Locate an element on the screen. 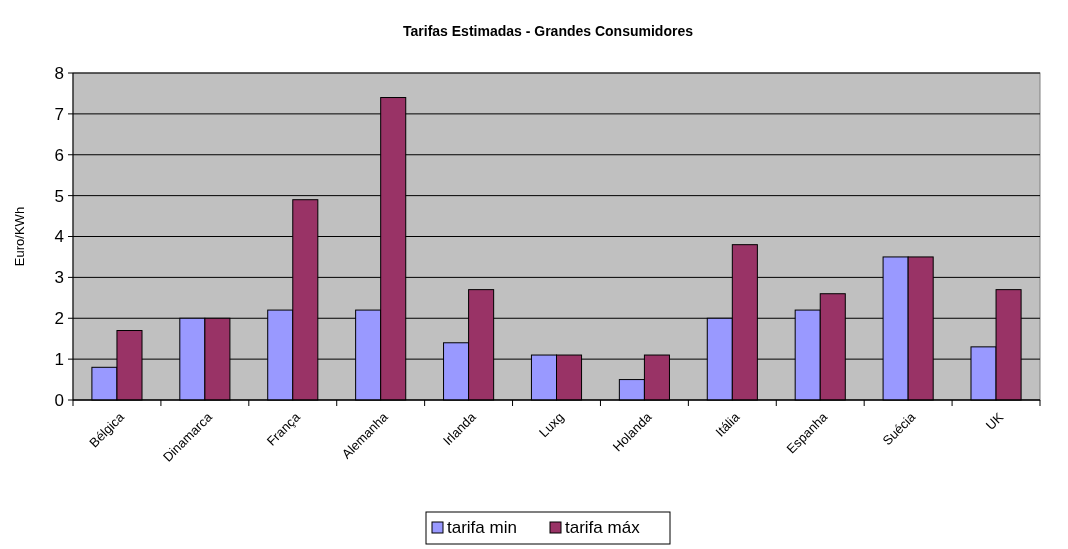  y-tick-label: 3 is located at coordinates (59, 278).